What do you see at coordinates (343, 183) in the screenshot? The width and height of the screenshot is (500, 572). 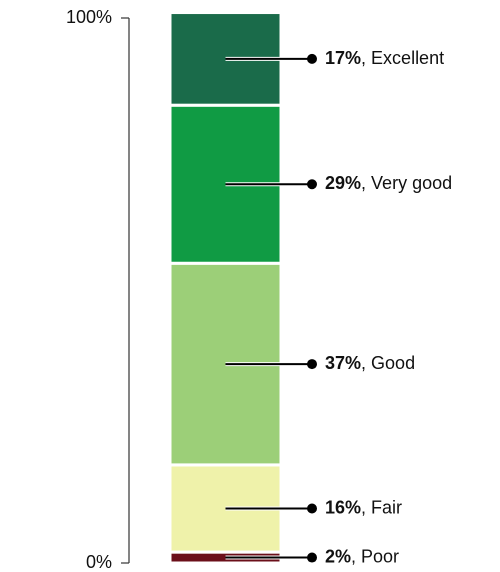 I see `value-label: 29%` at bounding box center [343, 183].